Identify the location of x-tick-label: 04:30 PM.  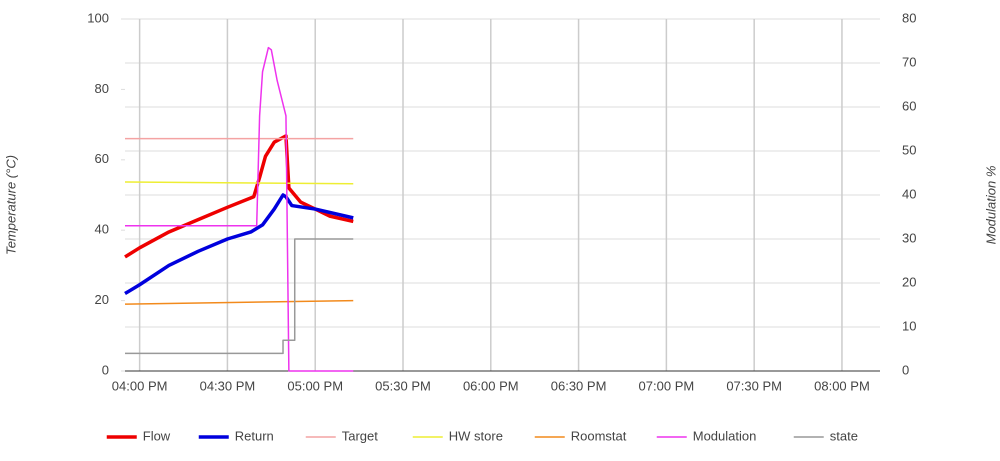
(228, 385).